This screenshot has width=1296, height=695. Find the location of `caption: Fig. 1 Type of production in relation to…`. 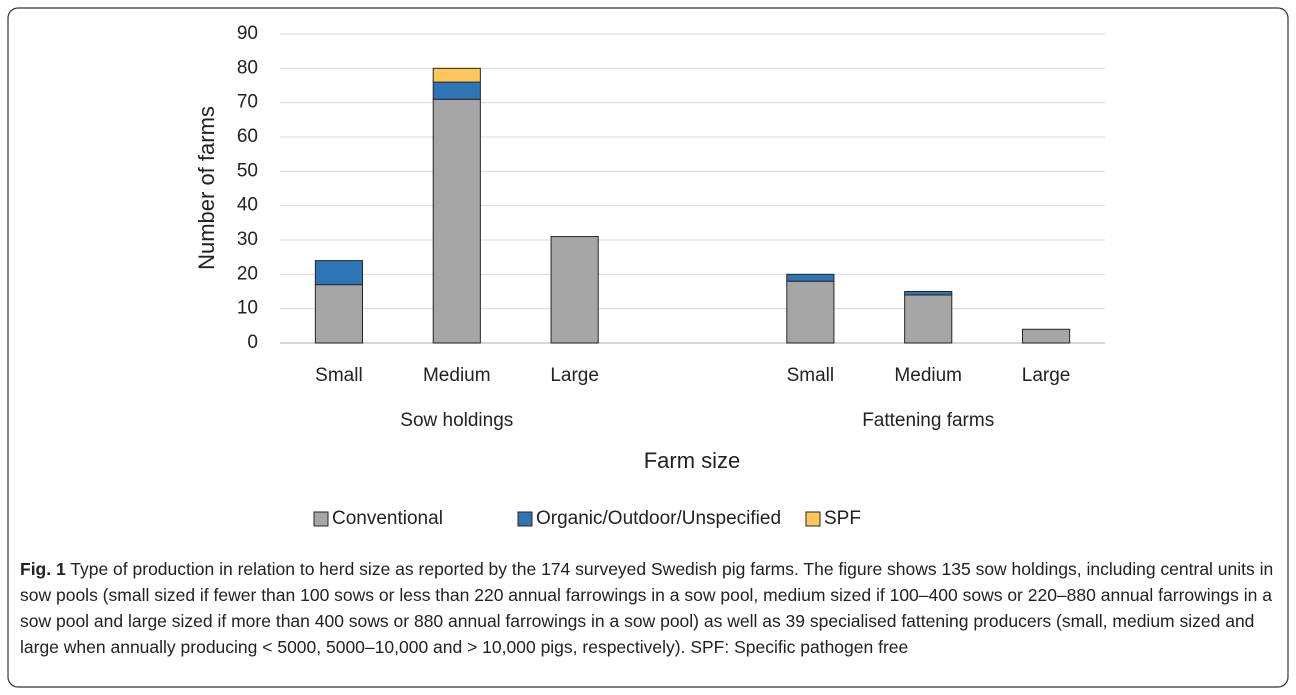

caption: Fig. 1 Type of production in relation to… is located at coordinates (649, 608).